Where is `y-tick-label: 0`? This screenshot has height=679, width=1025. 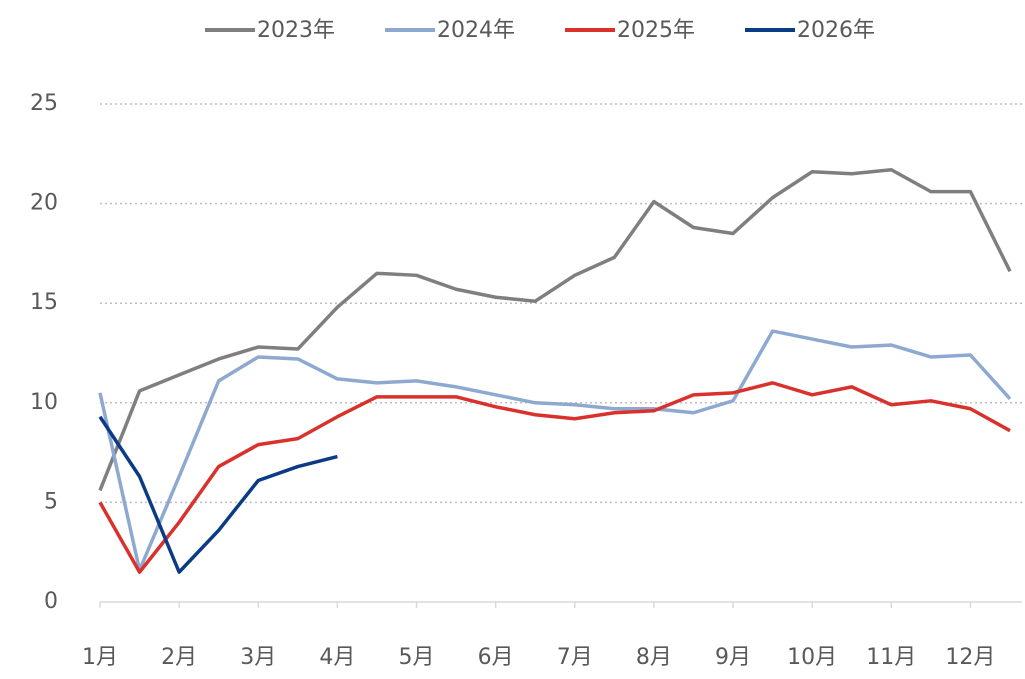 y-tick-label: 0 is located at coordinates (51, 601).